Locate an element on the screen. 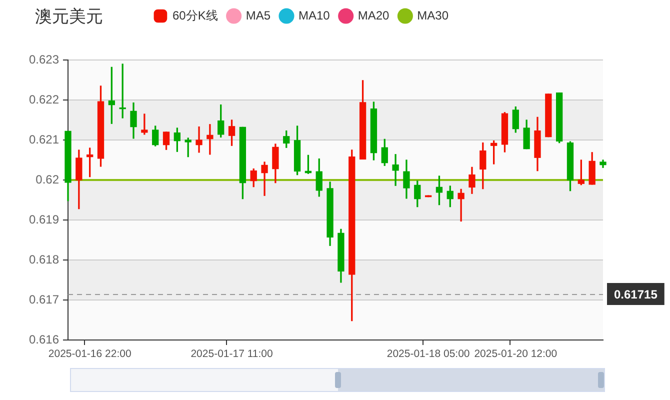 This screenshot has height=400, width=670. legend-label: MA30 is located at coordinates (433, 15).